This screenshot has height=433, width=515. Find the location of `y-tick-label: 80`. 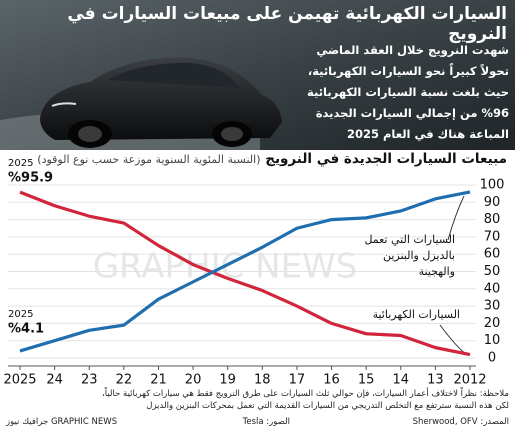

y-tick-label: 80 is located at coordinates (492, 219).